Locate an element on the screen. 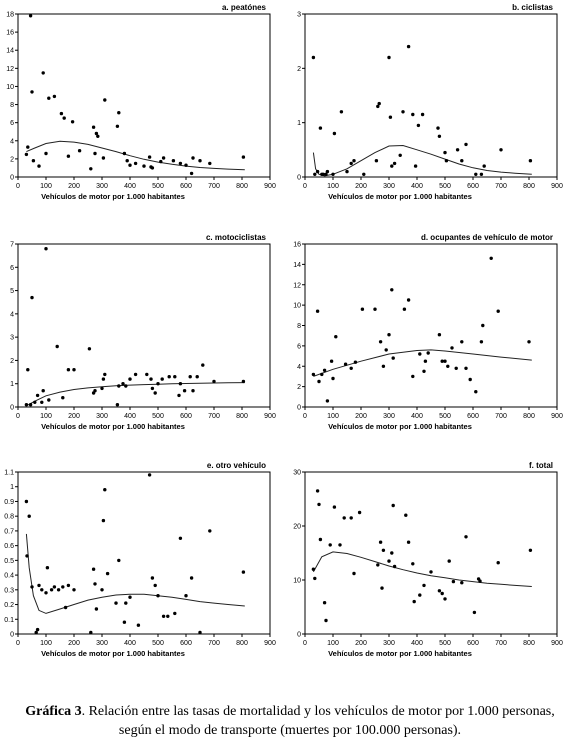 Image resolution: width=579 pixels, height=748 pixels. y-tick-label: 20 is located at coordinates (297, 527).